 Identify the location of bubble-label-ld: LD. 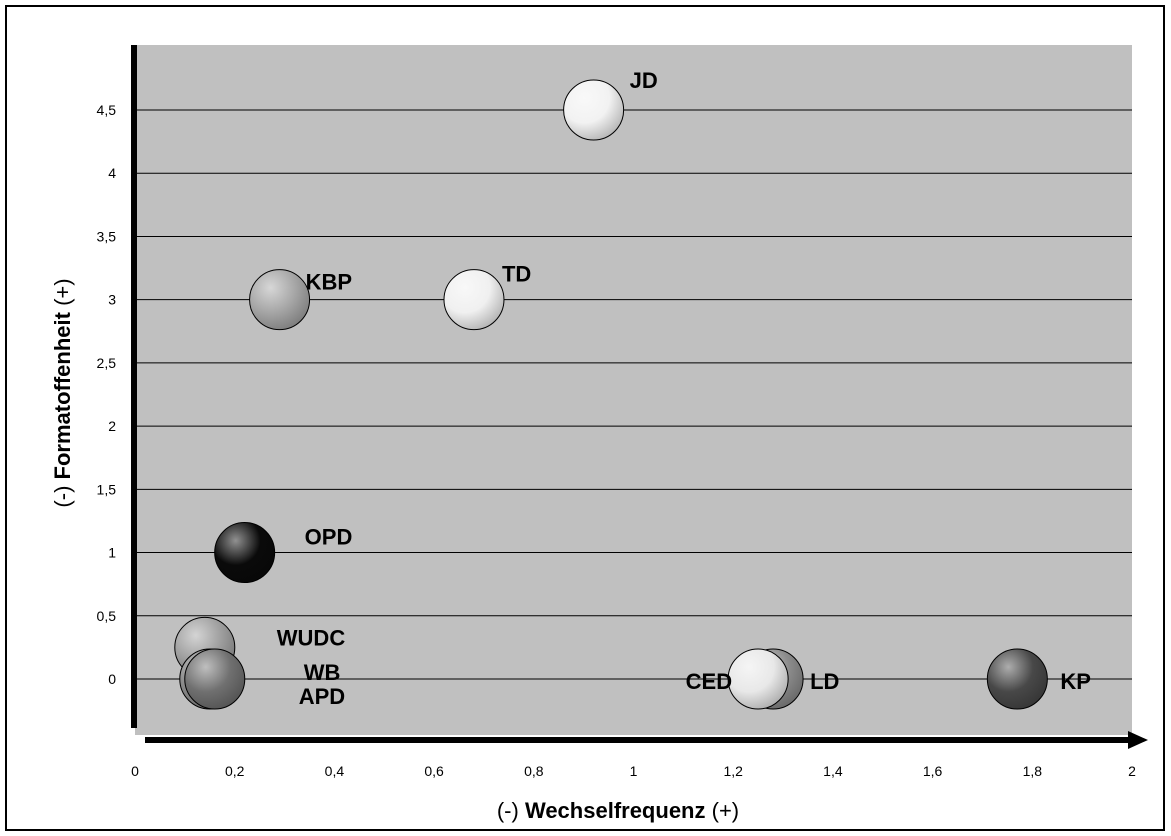
(824, 681).